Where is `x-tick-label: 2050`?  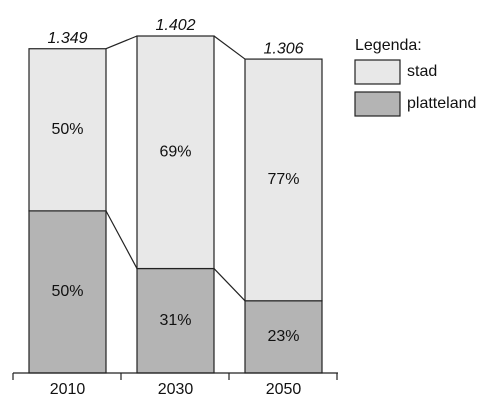
x-tick-label: 2050 is located at coordinates (284, 389).